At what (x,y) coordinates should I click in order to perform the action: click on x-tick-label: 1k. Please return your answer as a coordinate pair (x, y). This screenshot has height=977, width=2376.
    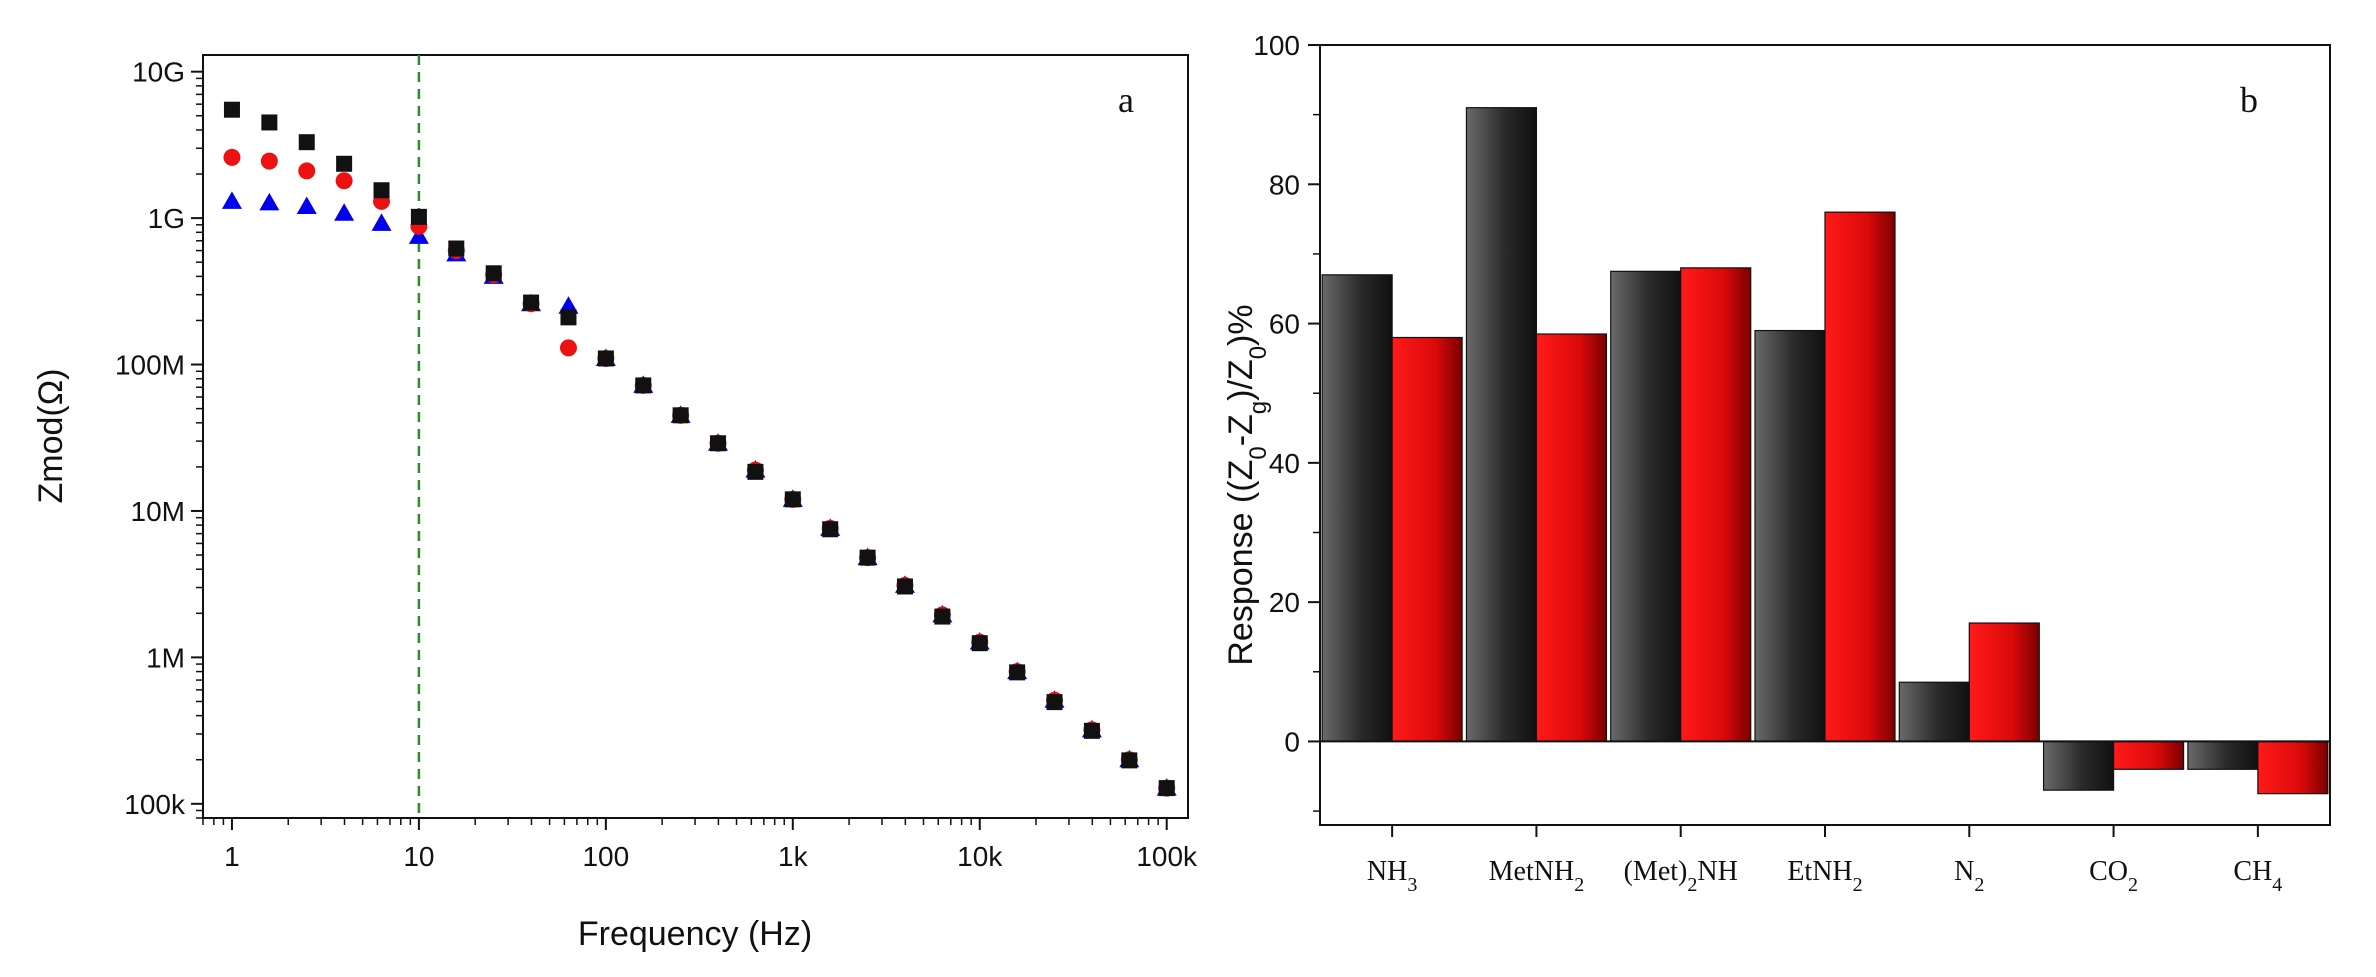
    Looking at the image, I should click on (793, 856).